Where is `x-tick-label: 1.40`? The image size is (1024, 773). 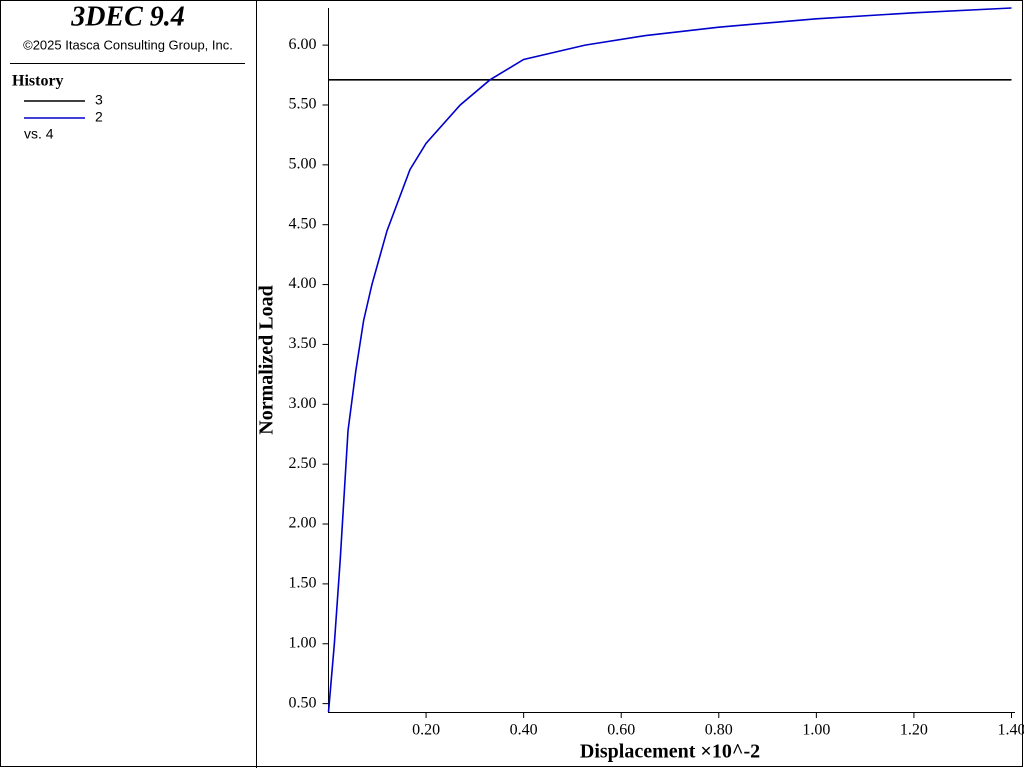
x-tick-label: 1.40 is located at coordinates (1011, 730).